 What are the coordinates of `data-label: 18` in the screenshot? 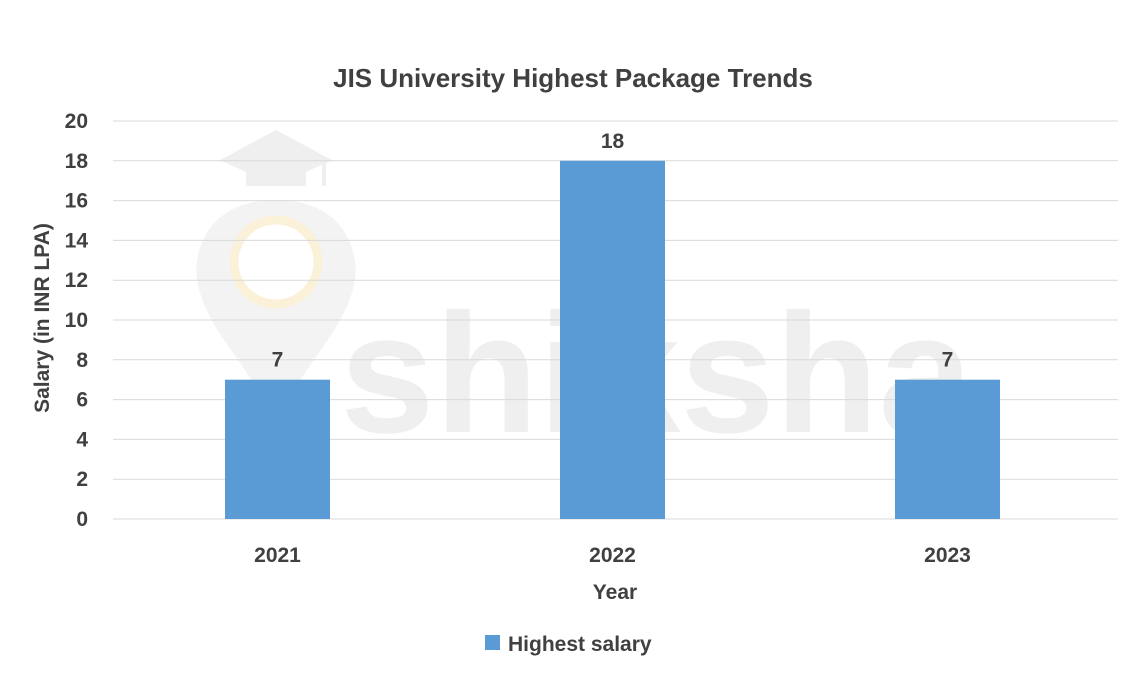 It's located at (613, 141).